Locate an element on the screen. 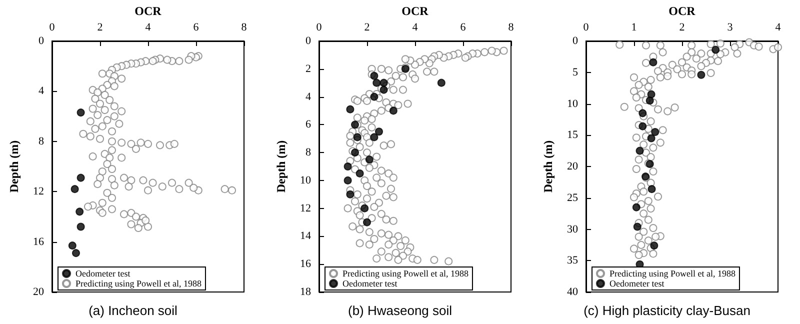 The height and width of the screenshot is (324, 800). y-tick-label: 35 is located at coordinates (572, 260).